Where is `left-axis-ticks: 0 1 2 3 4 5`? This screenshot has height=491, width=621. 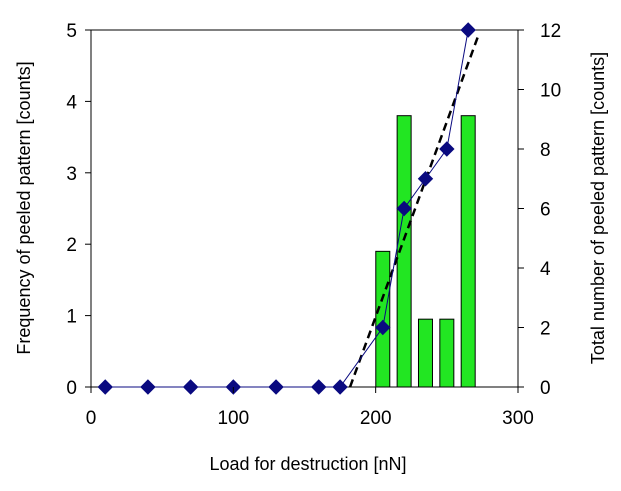
left-axis-ticks: 0 1 2 3 4 5 is located at coordinates (78, 210).